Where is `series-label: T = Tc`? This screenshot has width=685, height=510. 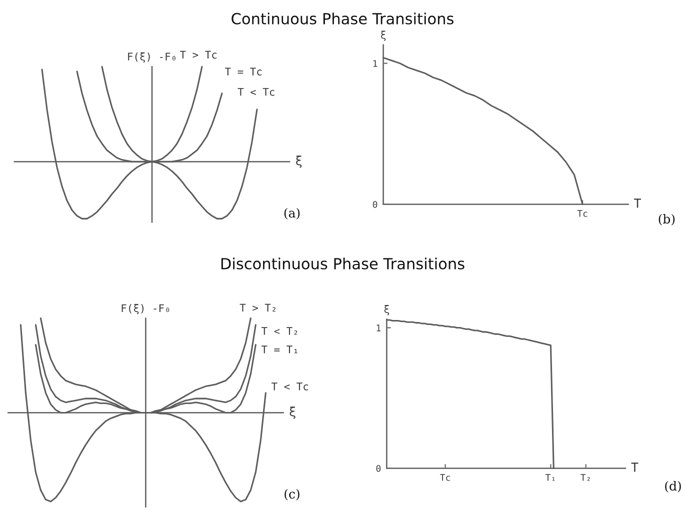 series-label: T = Tc is located at coordinates (243, 72).